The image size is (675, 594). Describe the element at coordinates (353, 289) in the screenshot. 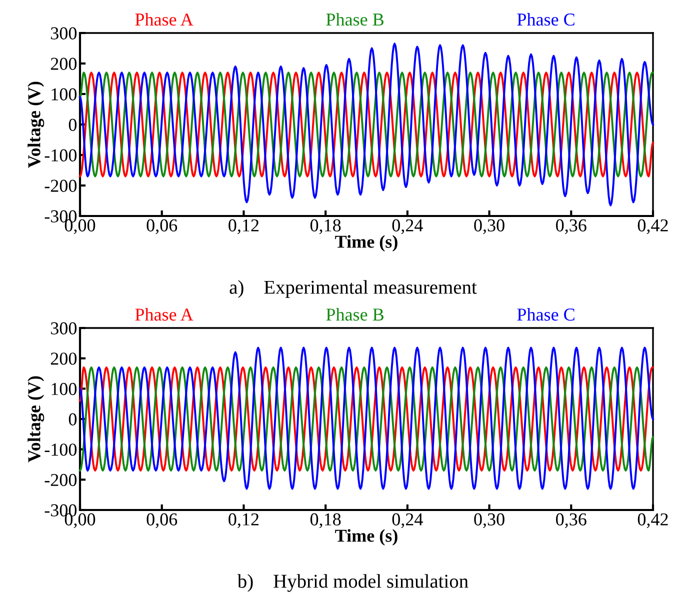

I see `text: a) Experimental measurement` at that location.